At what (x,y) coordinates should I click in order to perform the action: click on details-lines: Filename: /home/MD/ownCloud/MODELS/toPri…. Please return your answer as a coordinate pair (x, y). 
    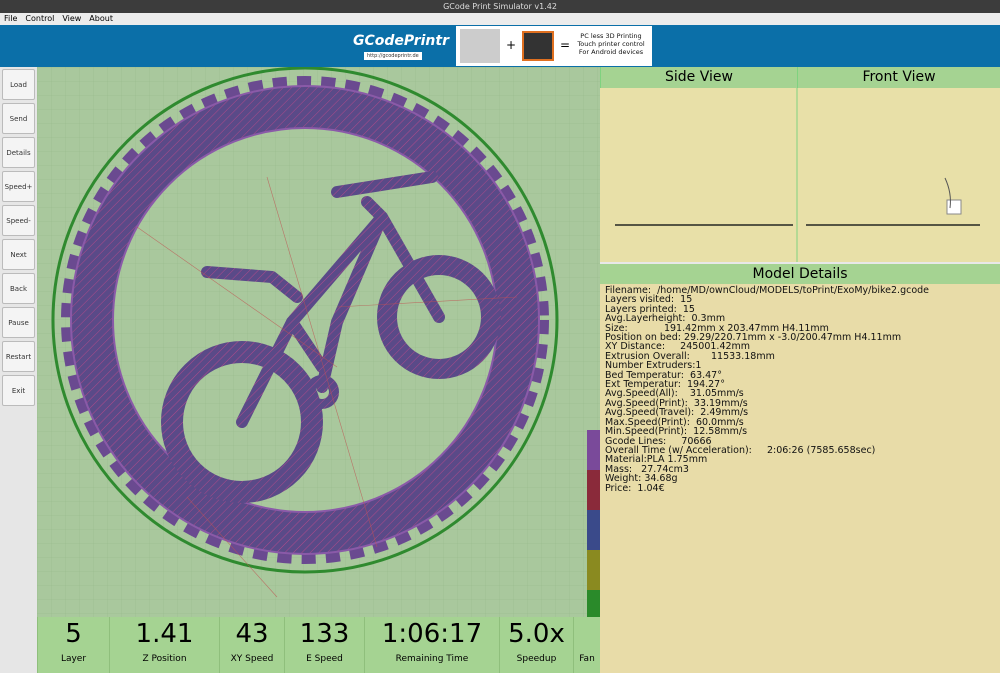
    Looking at the image, I should click on (802, 389).